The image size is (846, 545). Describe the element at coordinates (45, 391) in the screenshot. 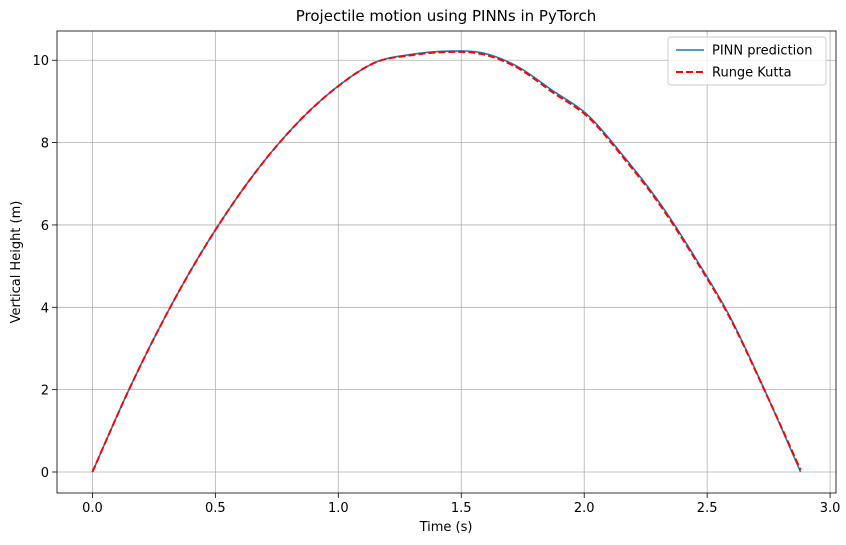

I see `y-tick-label: 2` at that location.